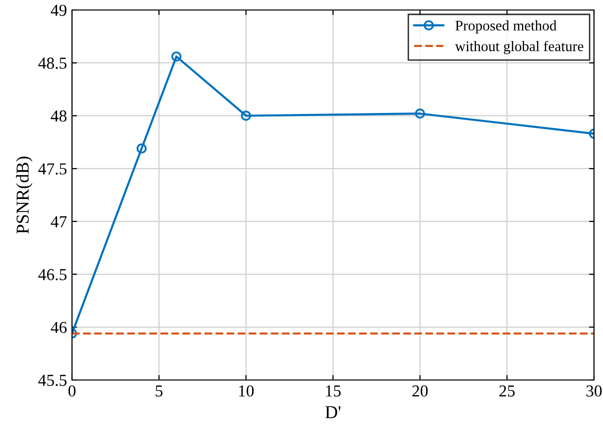 The height and width of the screenshot is (438, 603). Describe the element at coordinates (58, 328) in the screenshot. I see `y-tick-label: 46` at that location.